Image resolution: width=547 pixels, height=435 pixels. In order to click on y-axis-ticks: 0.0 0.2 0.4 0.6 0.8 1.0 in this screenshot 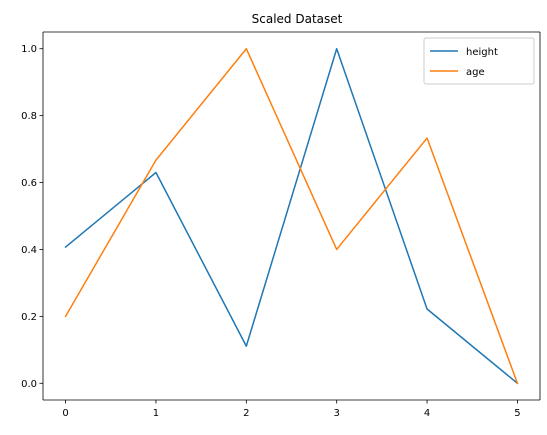, I will do `click(32, 217)`.